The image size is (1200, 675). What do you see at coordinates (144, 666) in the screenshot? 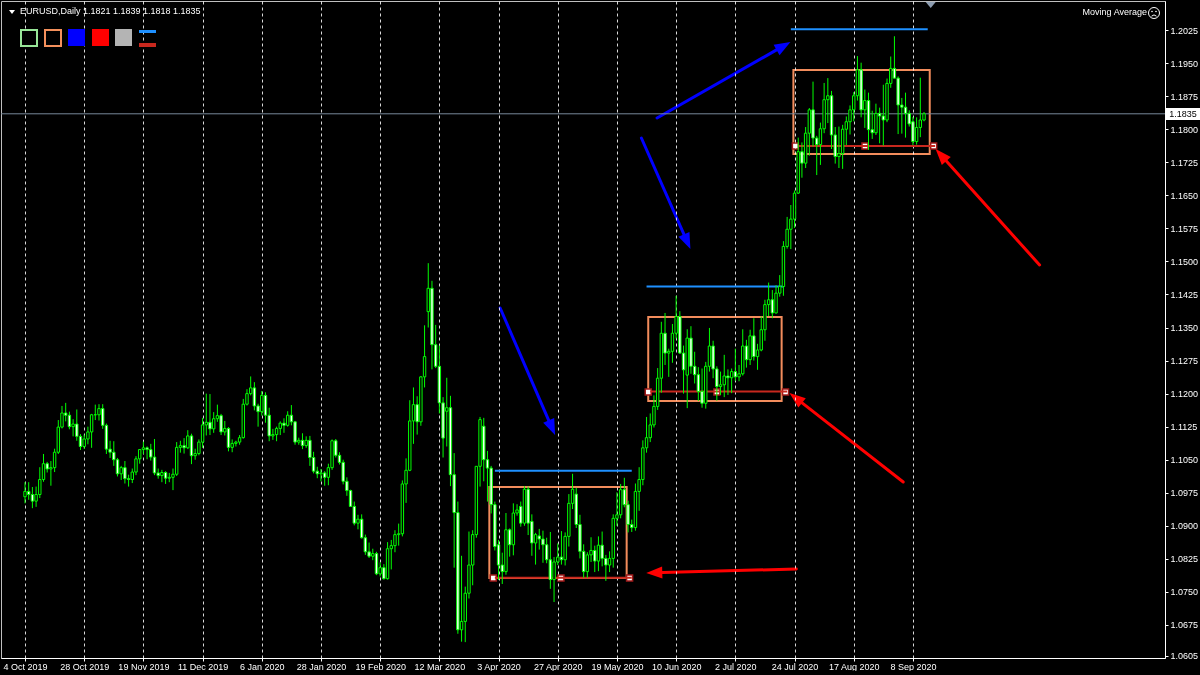
I see `x-tick-label: 19 Nov 2019` at bounding box center [144, 666].